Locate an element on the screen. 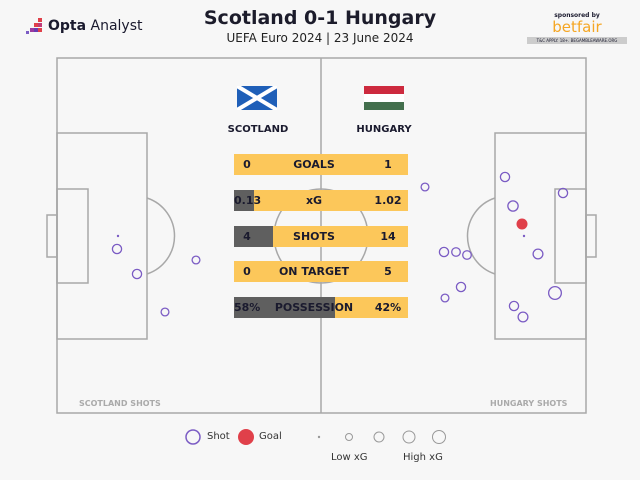 Image resolution: width=640 pixels, height=480 pixels. stat-label: ON TARGET is located at coordinates (314, 271).